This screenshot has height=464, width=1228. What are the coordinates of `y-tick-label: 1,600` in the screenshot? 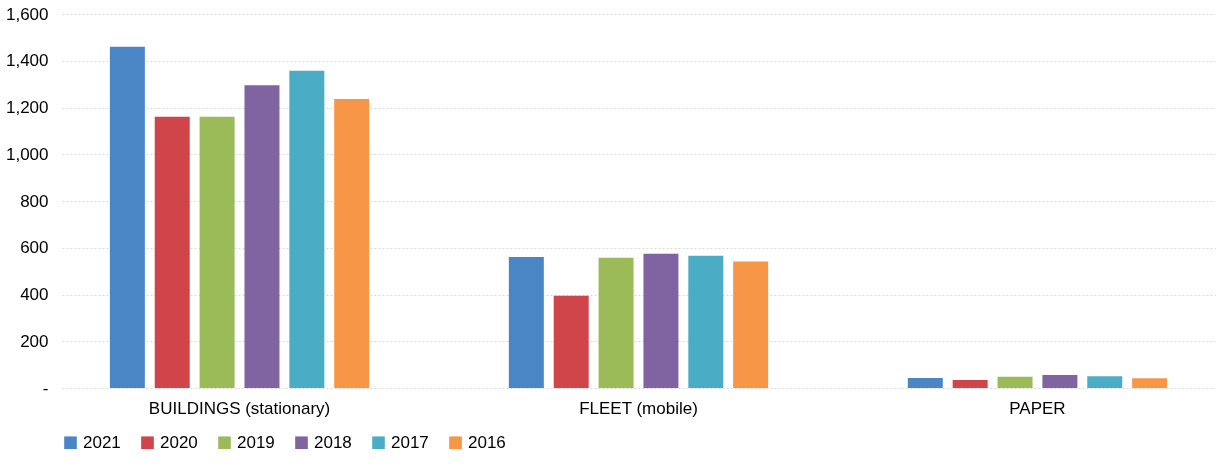 It's located at (27, 14).